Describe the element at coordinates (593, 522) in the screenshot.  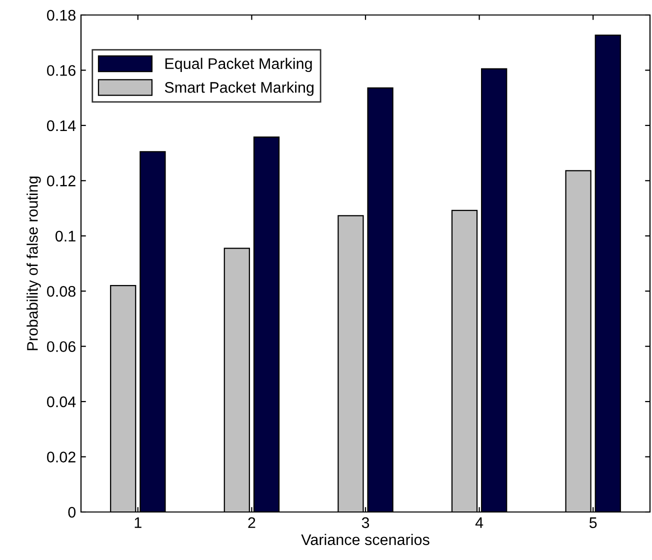
I see `x-tick-label: 5` at that location.